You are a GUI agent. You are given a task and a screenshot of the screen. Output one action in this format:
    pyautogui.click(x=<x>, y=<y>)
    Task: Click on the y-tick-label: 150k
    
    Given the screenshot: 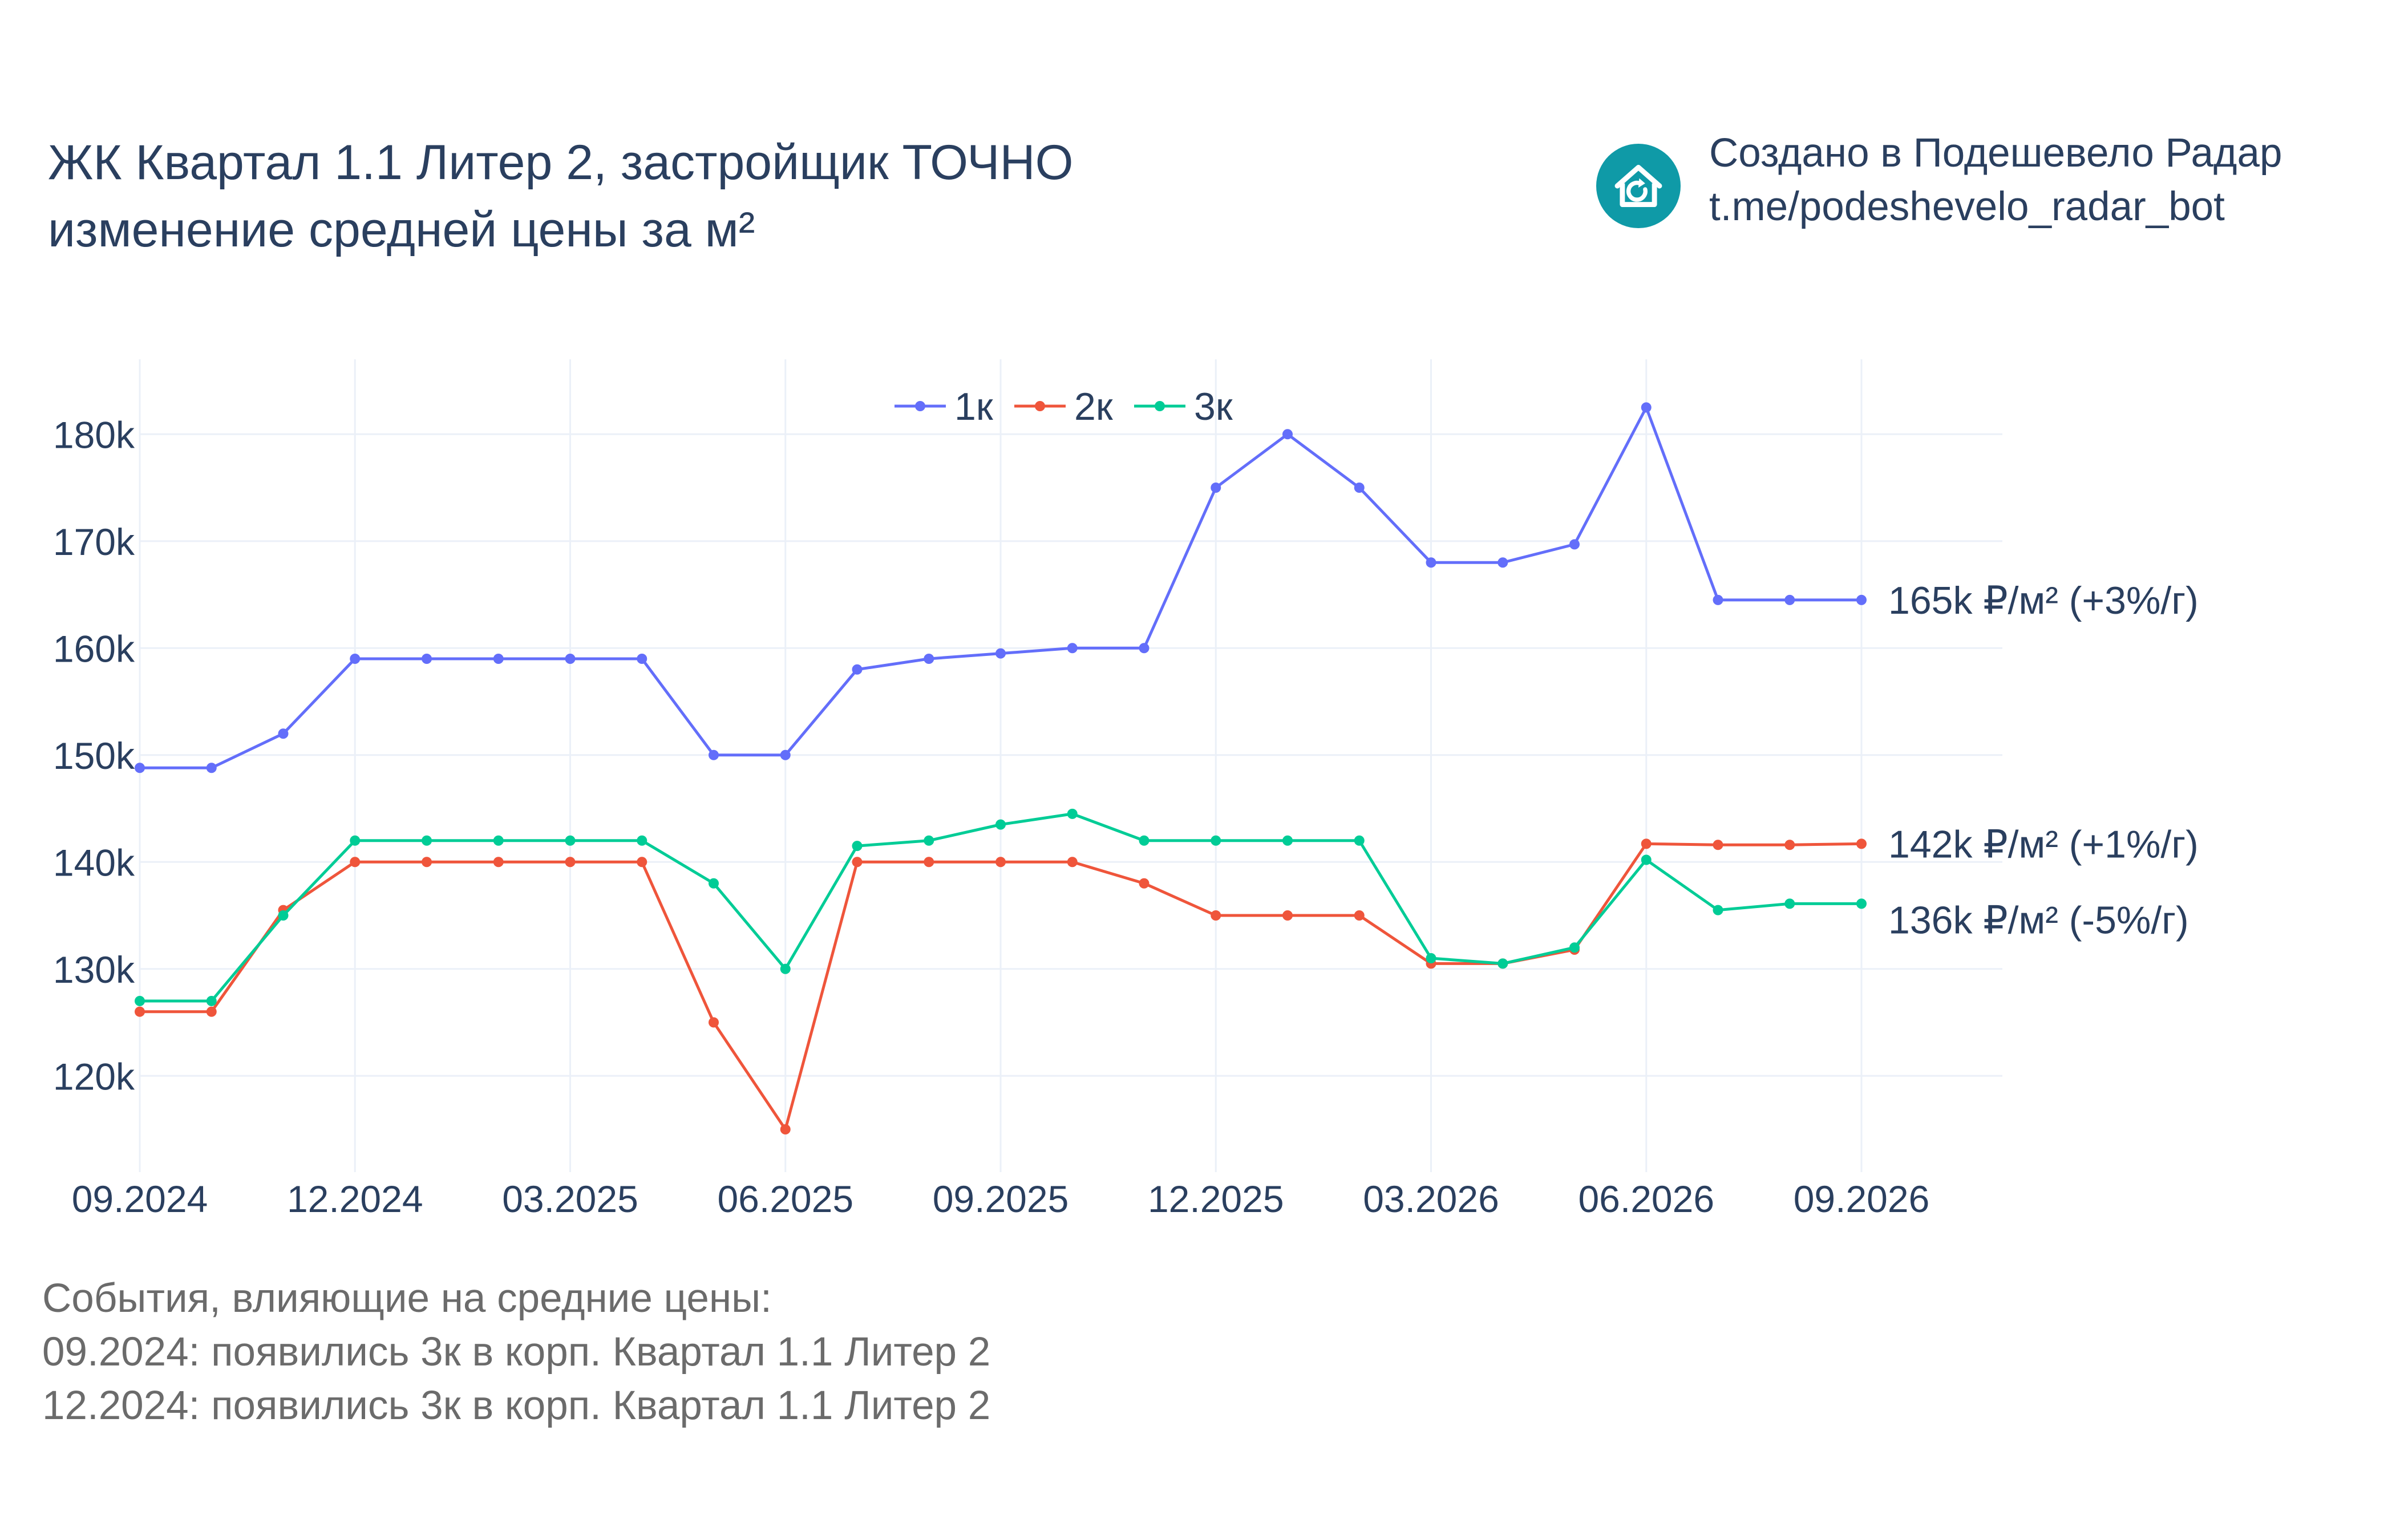 What is the action you would take?
    pyautogui.click(x=94, y=756)
    